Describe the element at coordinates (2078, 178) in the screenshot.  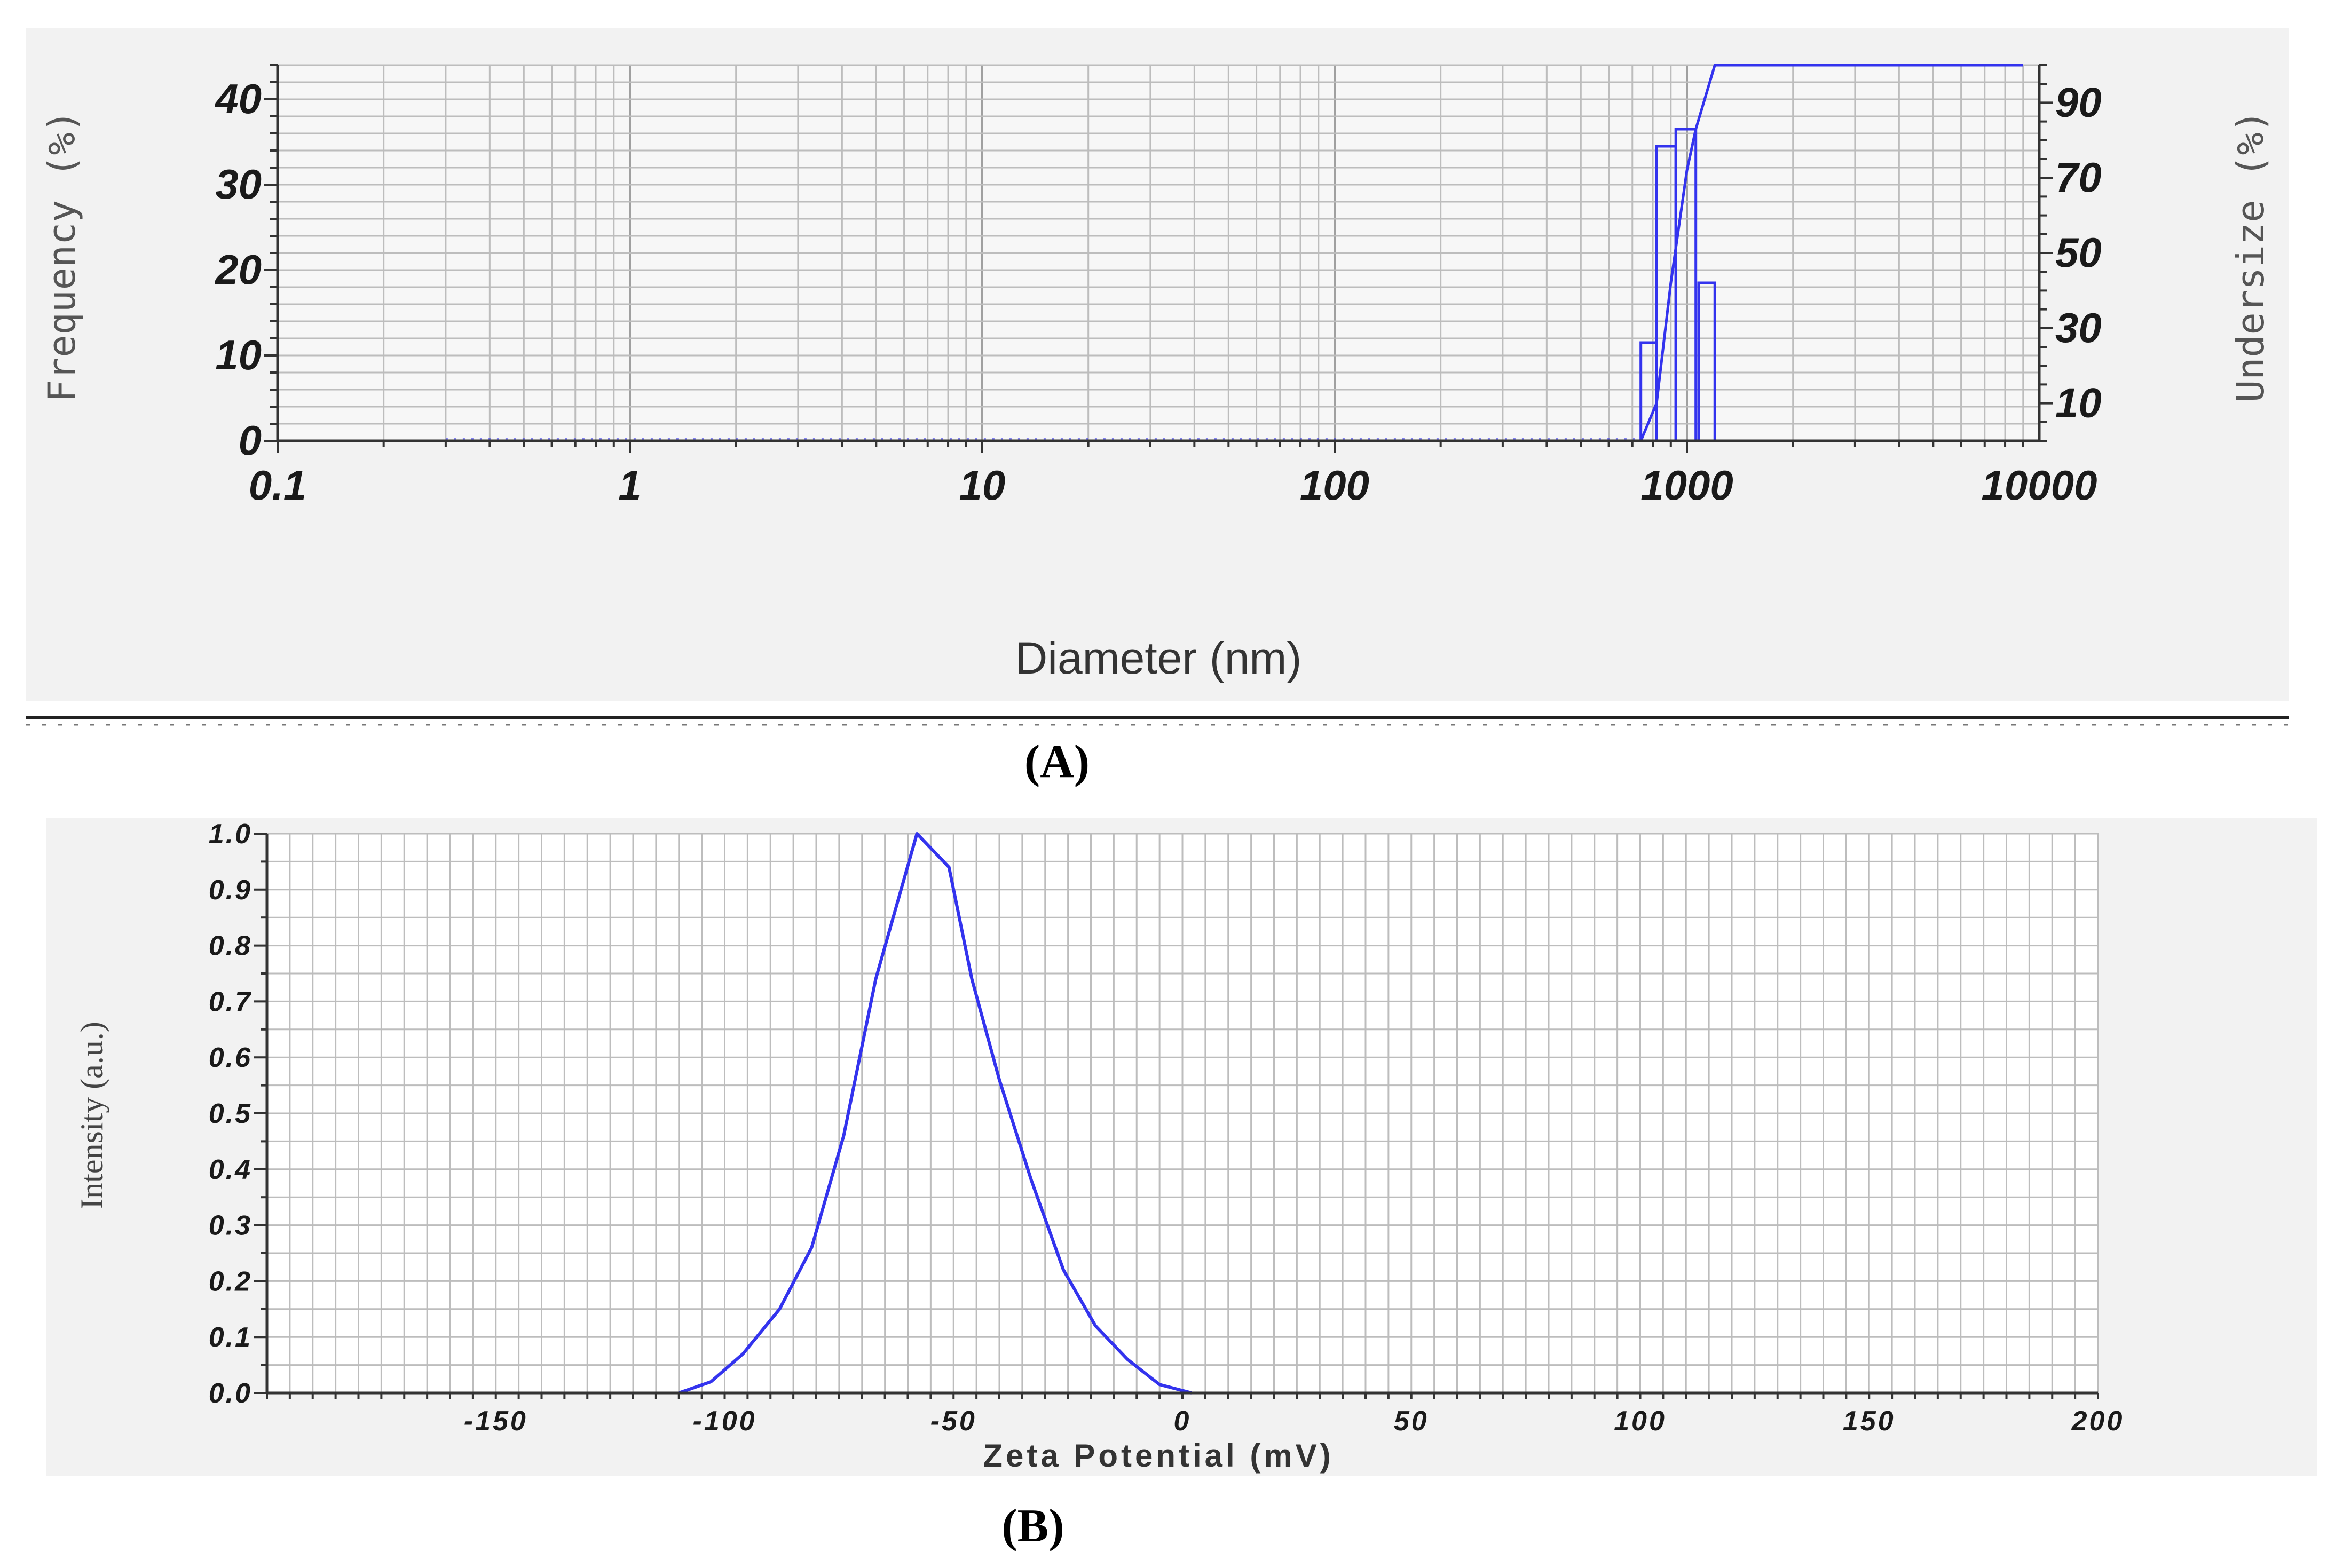
I see `panel-a-y2-tick-label: 70` at that location.